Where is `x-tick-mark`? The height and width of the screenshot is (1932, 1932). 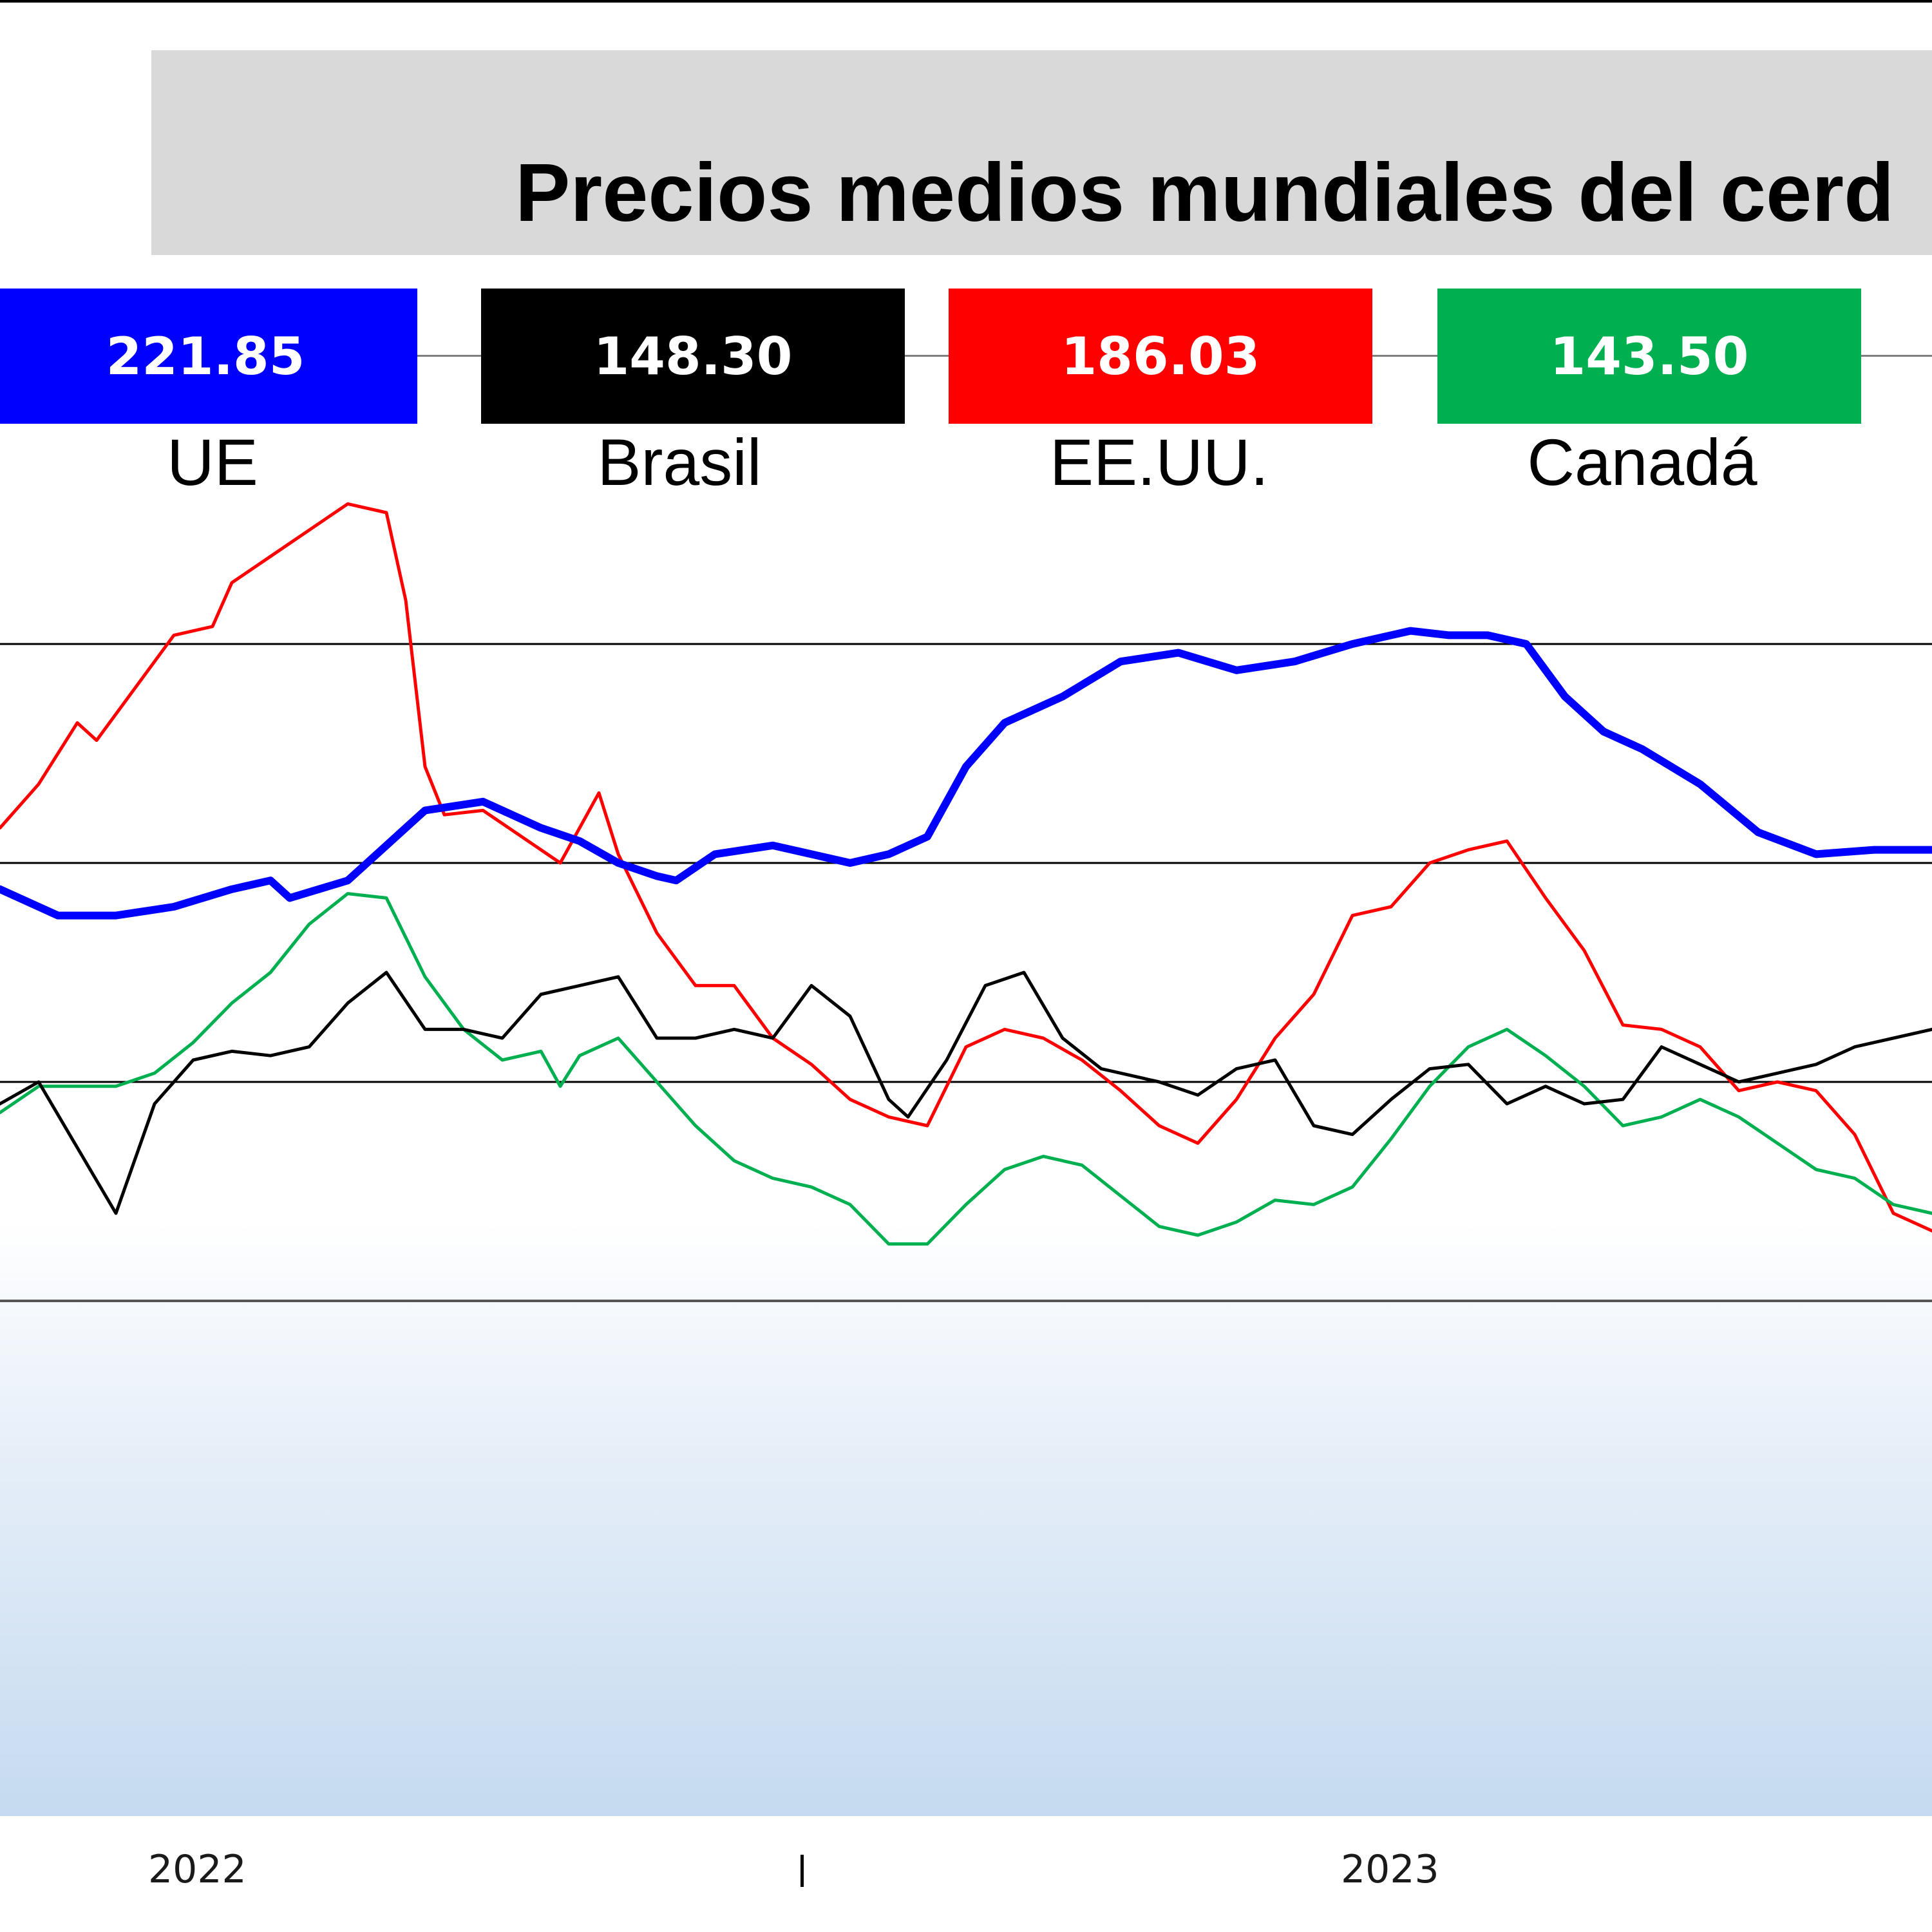 x-tick-mark is located at coordinates (802, 1871).